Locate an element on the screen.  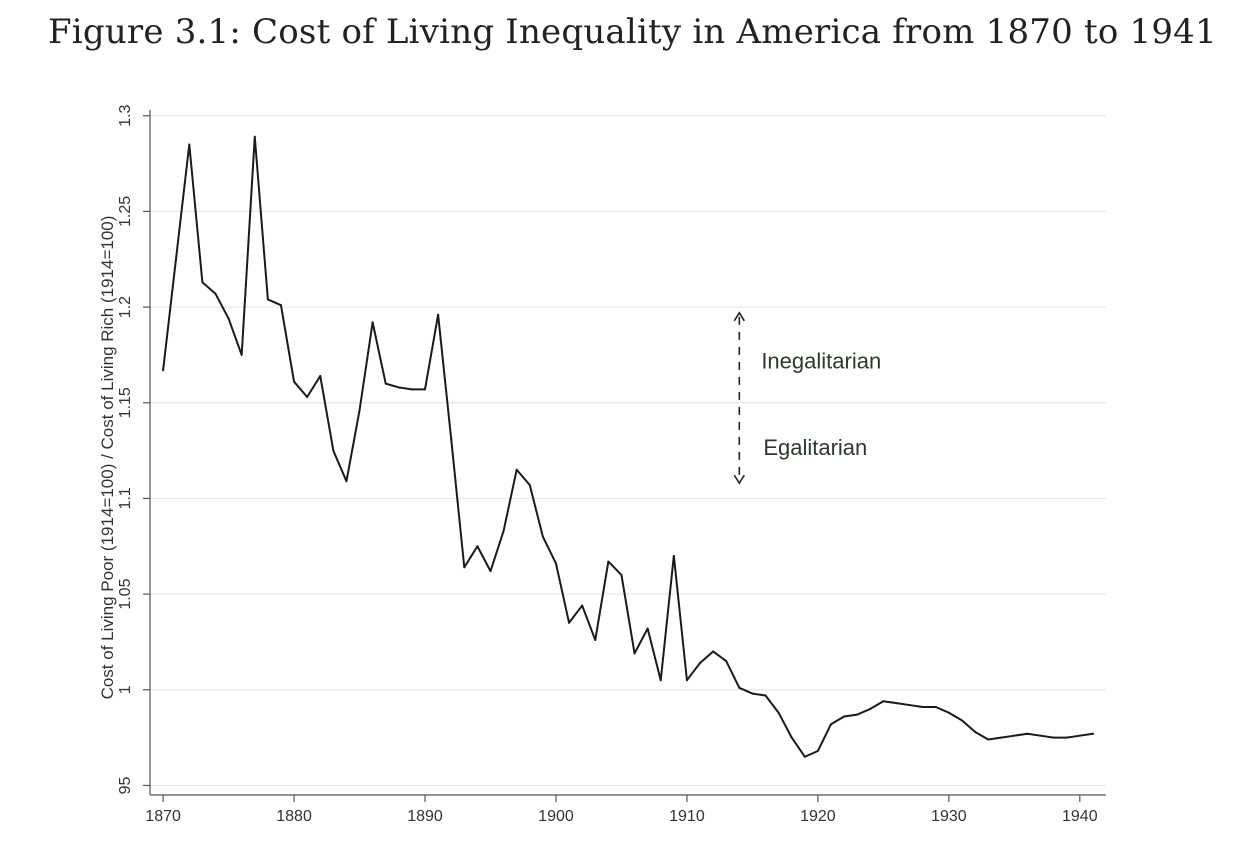
y-axis-ticks: 95 1 1.05 1.1 1.15 1.2 1.25 1.3 is located at coordinates (133, 449).